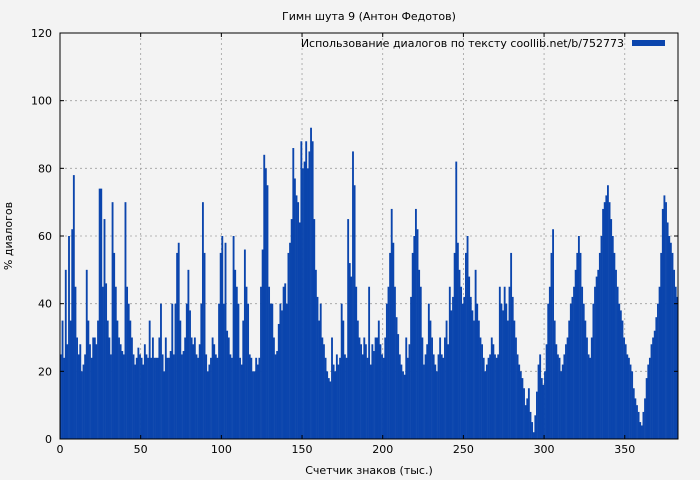 This screenshot has height=480, width=700. I want to click on x-axis-label: Счетчик знаков (тыс.), so click(369, 470).